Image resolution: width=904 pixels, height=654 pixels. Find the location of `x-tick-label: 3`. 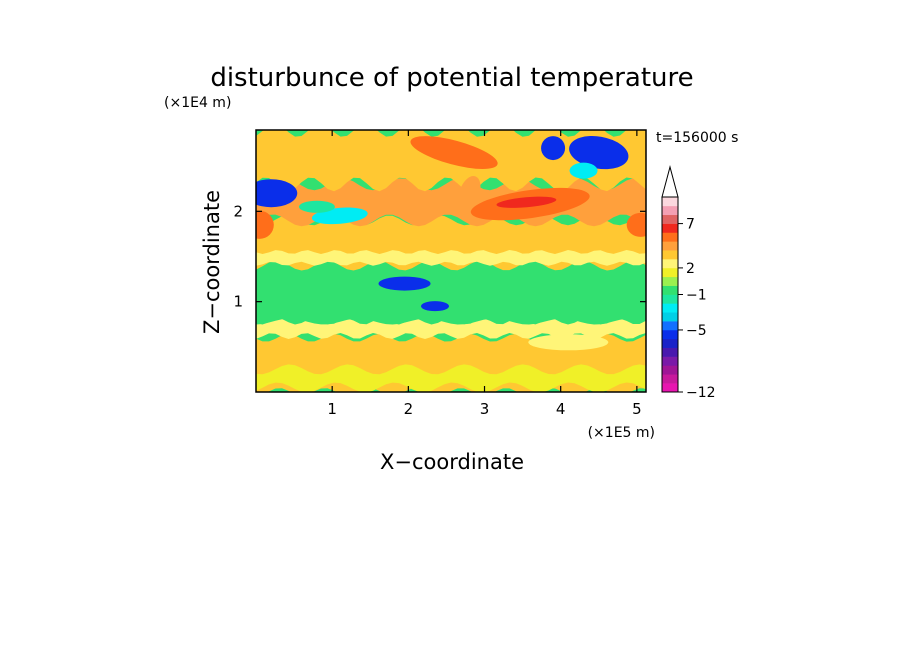

x-tick-label: 3 is located at coordinates (485, 409).